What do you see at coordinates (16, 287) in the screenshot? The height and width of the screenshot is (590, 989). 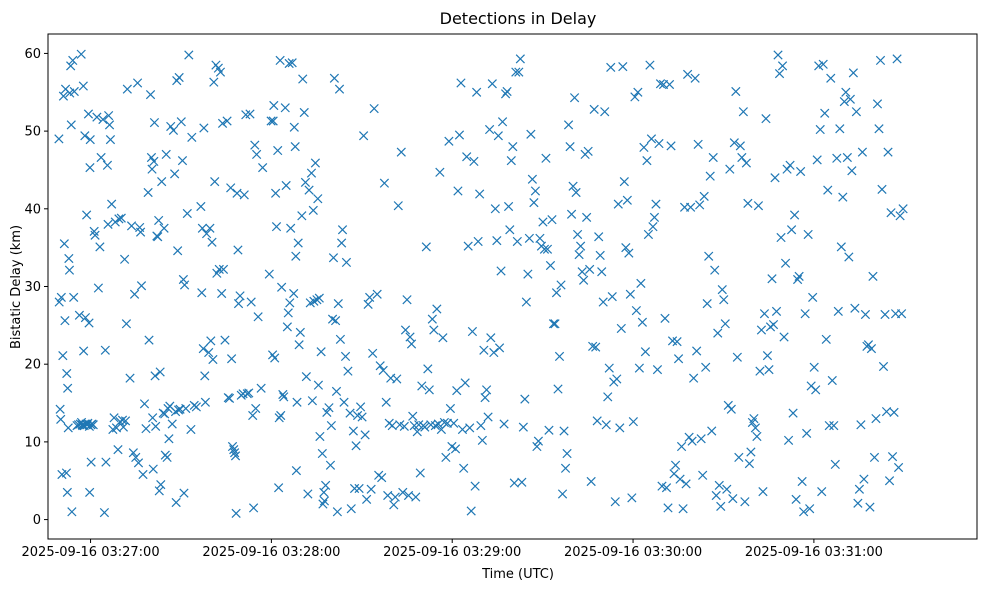 I see `y-axis-label: Bistatic Delay (km)` at bounding box center [16, 287].